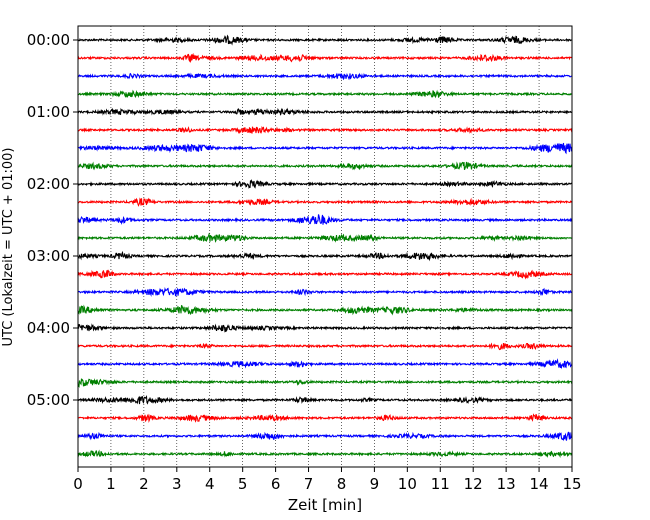  Describe the element at coordinates (48, 184) in the screenshot. I see `y-tick-label: 02:00` at that location.